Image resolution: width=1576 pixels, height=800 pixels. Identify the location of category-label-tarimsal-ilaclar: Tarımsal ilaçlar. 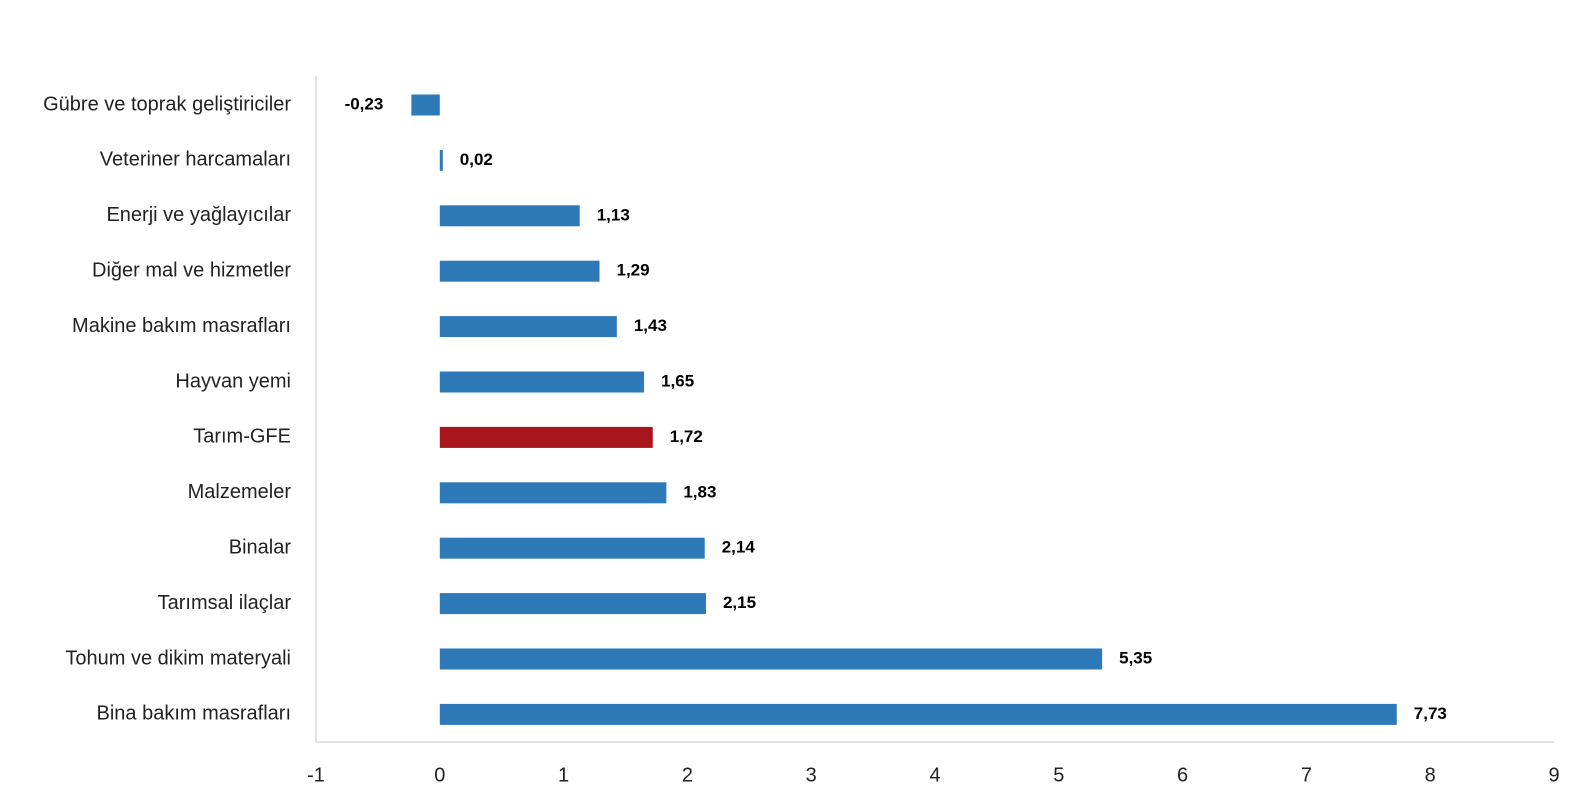
(225, 603).